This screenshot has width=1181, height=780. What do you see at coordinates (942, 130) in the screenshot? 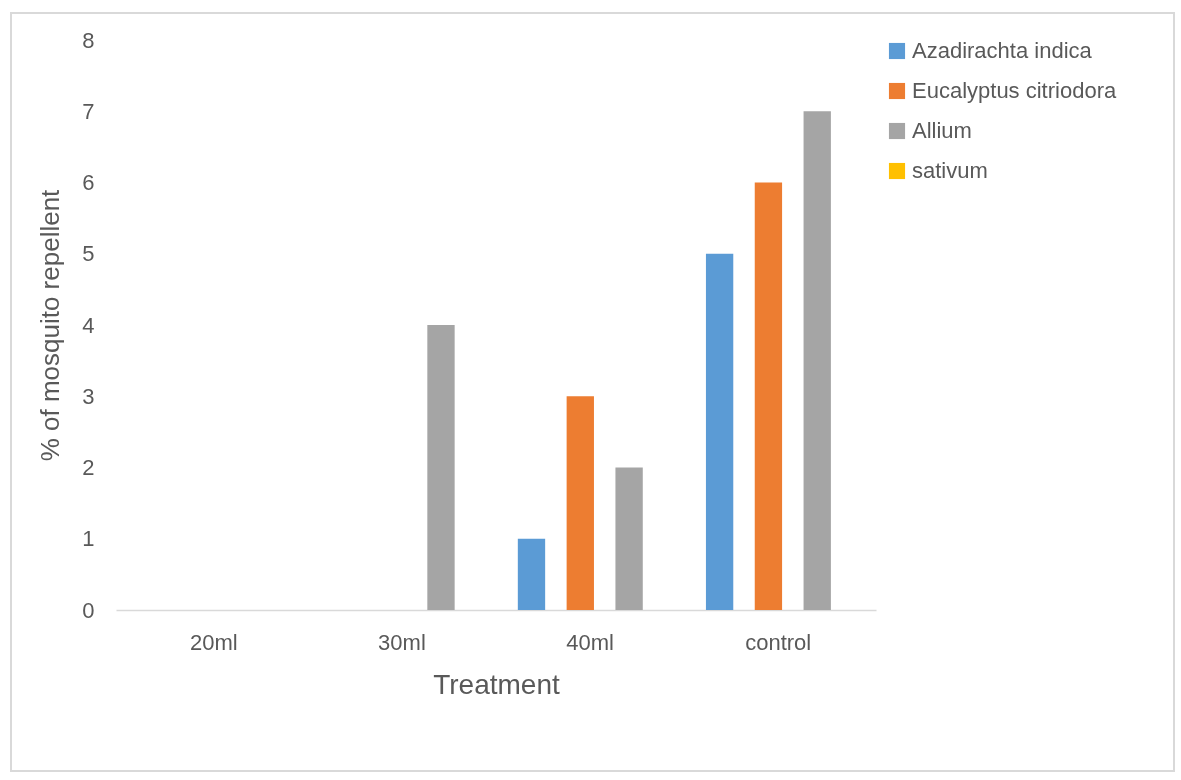
I see `legend-label: Allium` at bounding box center [942, 130].